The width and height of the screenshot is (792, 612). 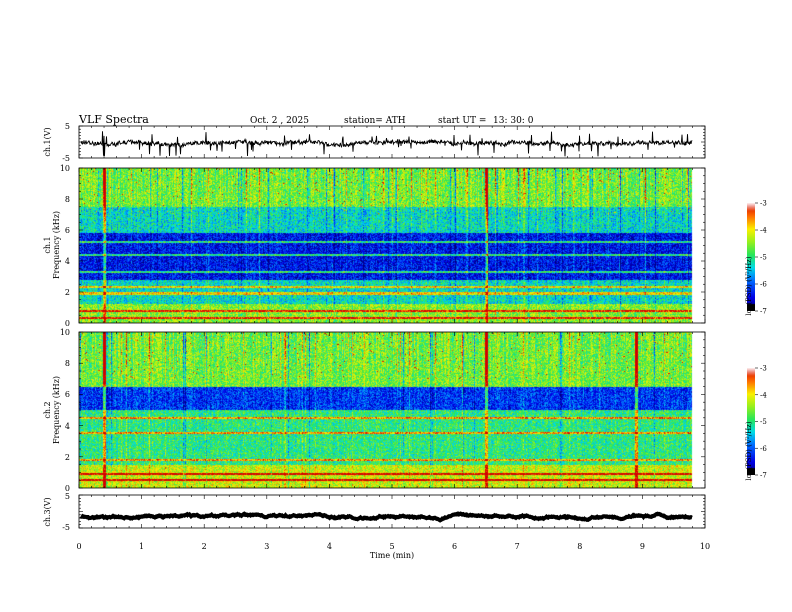 What do you see at coordinates (67, 426) in the screenshot?
I see `ch2-ytick-4: 4` at bounding box center [67, 426].